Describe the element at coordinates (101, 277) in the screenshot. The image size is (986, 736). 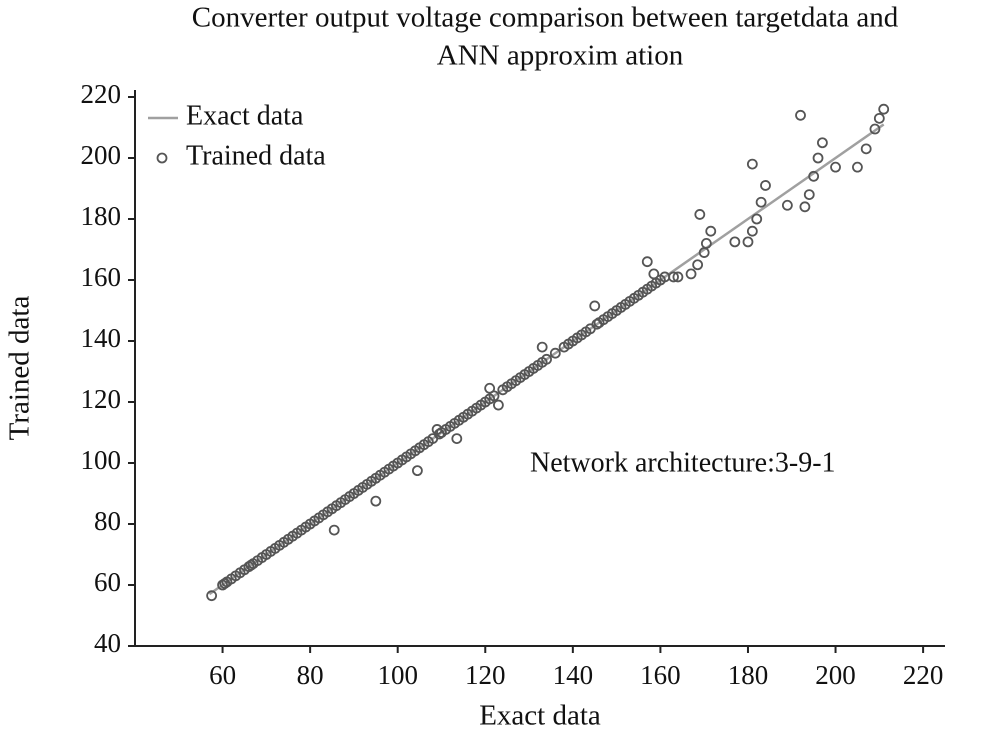
I see `y-tick-label: 160` at that location.